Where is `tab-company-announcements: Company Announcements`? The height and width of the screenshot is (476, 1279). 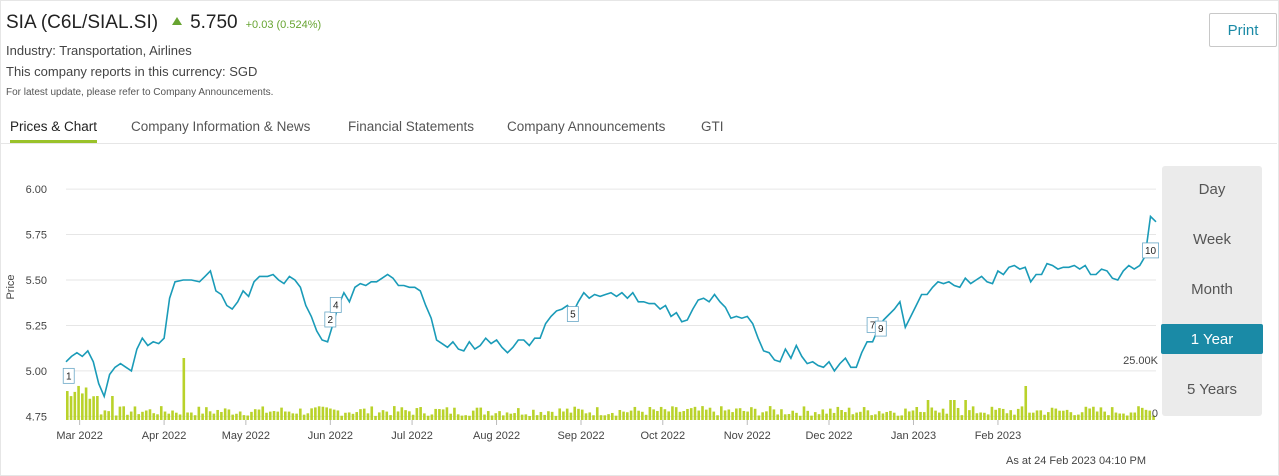 tab-company-announcements: Company Announcements is located at coordinates (586, 126).